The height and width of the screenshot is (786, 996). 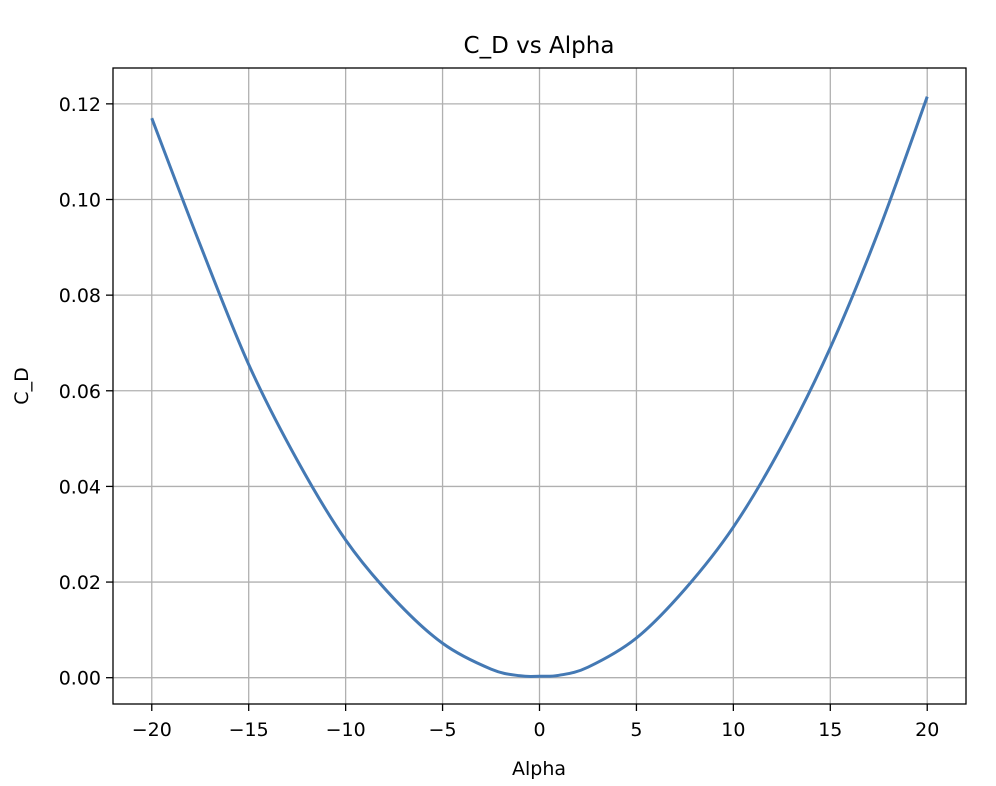 I want to click on y-tick-label: 0.12, so click(x=80, y=105).